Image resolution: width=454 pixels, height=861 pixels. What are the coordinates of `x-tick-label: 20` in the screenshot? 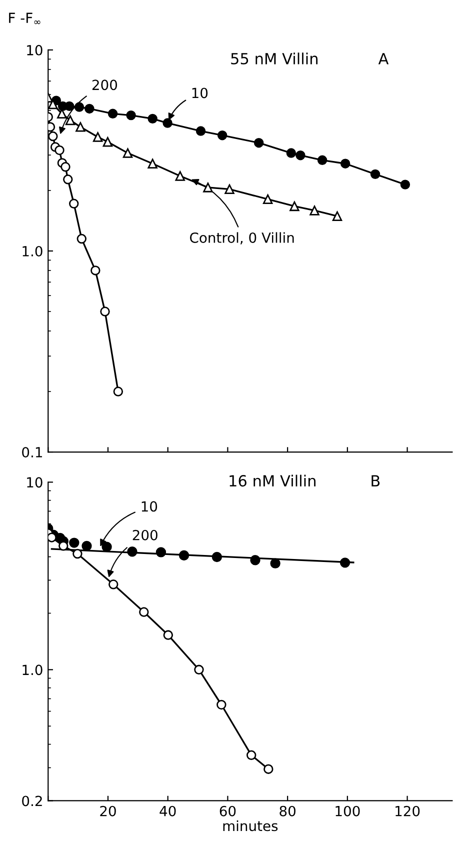 It's located at (108, 811).